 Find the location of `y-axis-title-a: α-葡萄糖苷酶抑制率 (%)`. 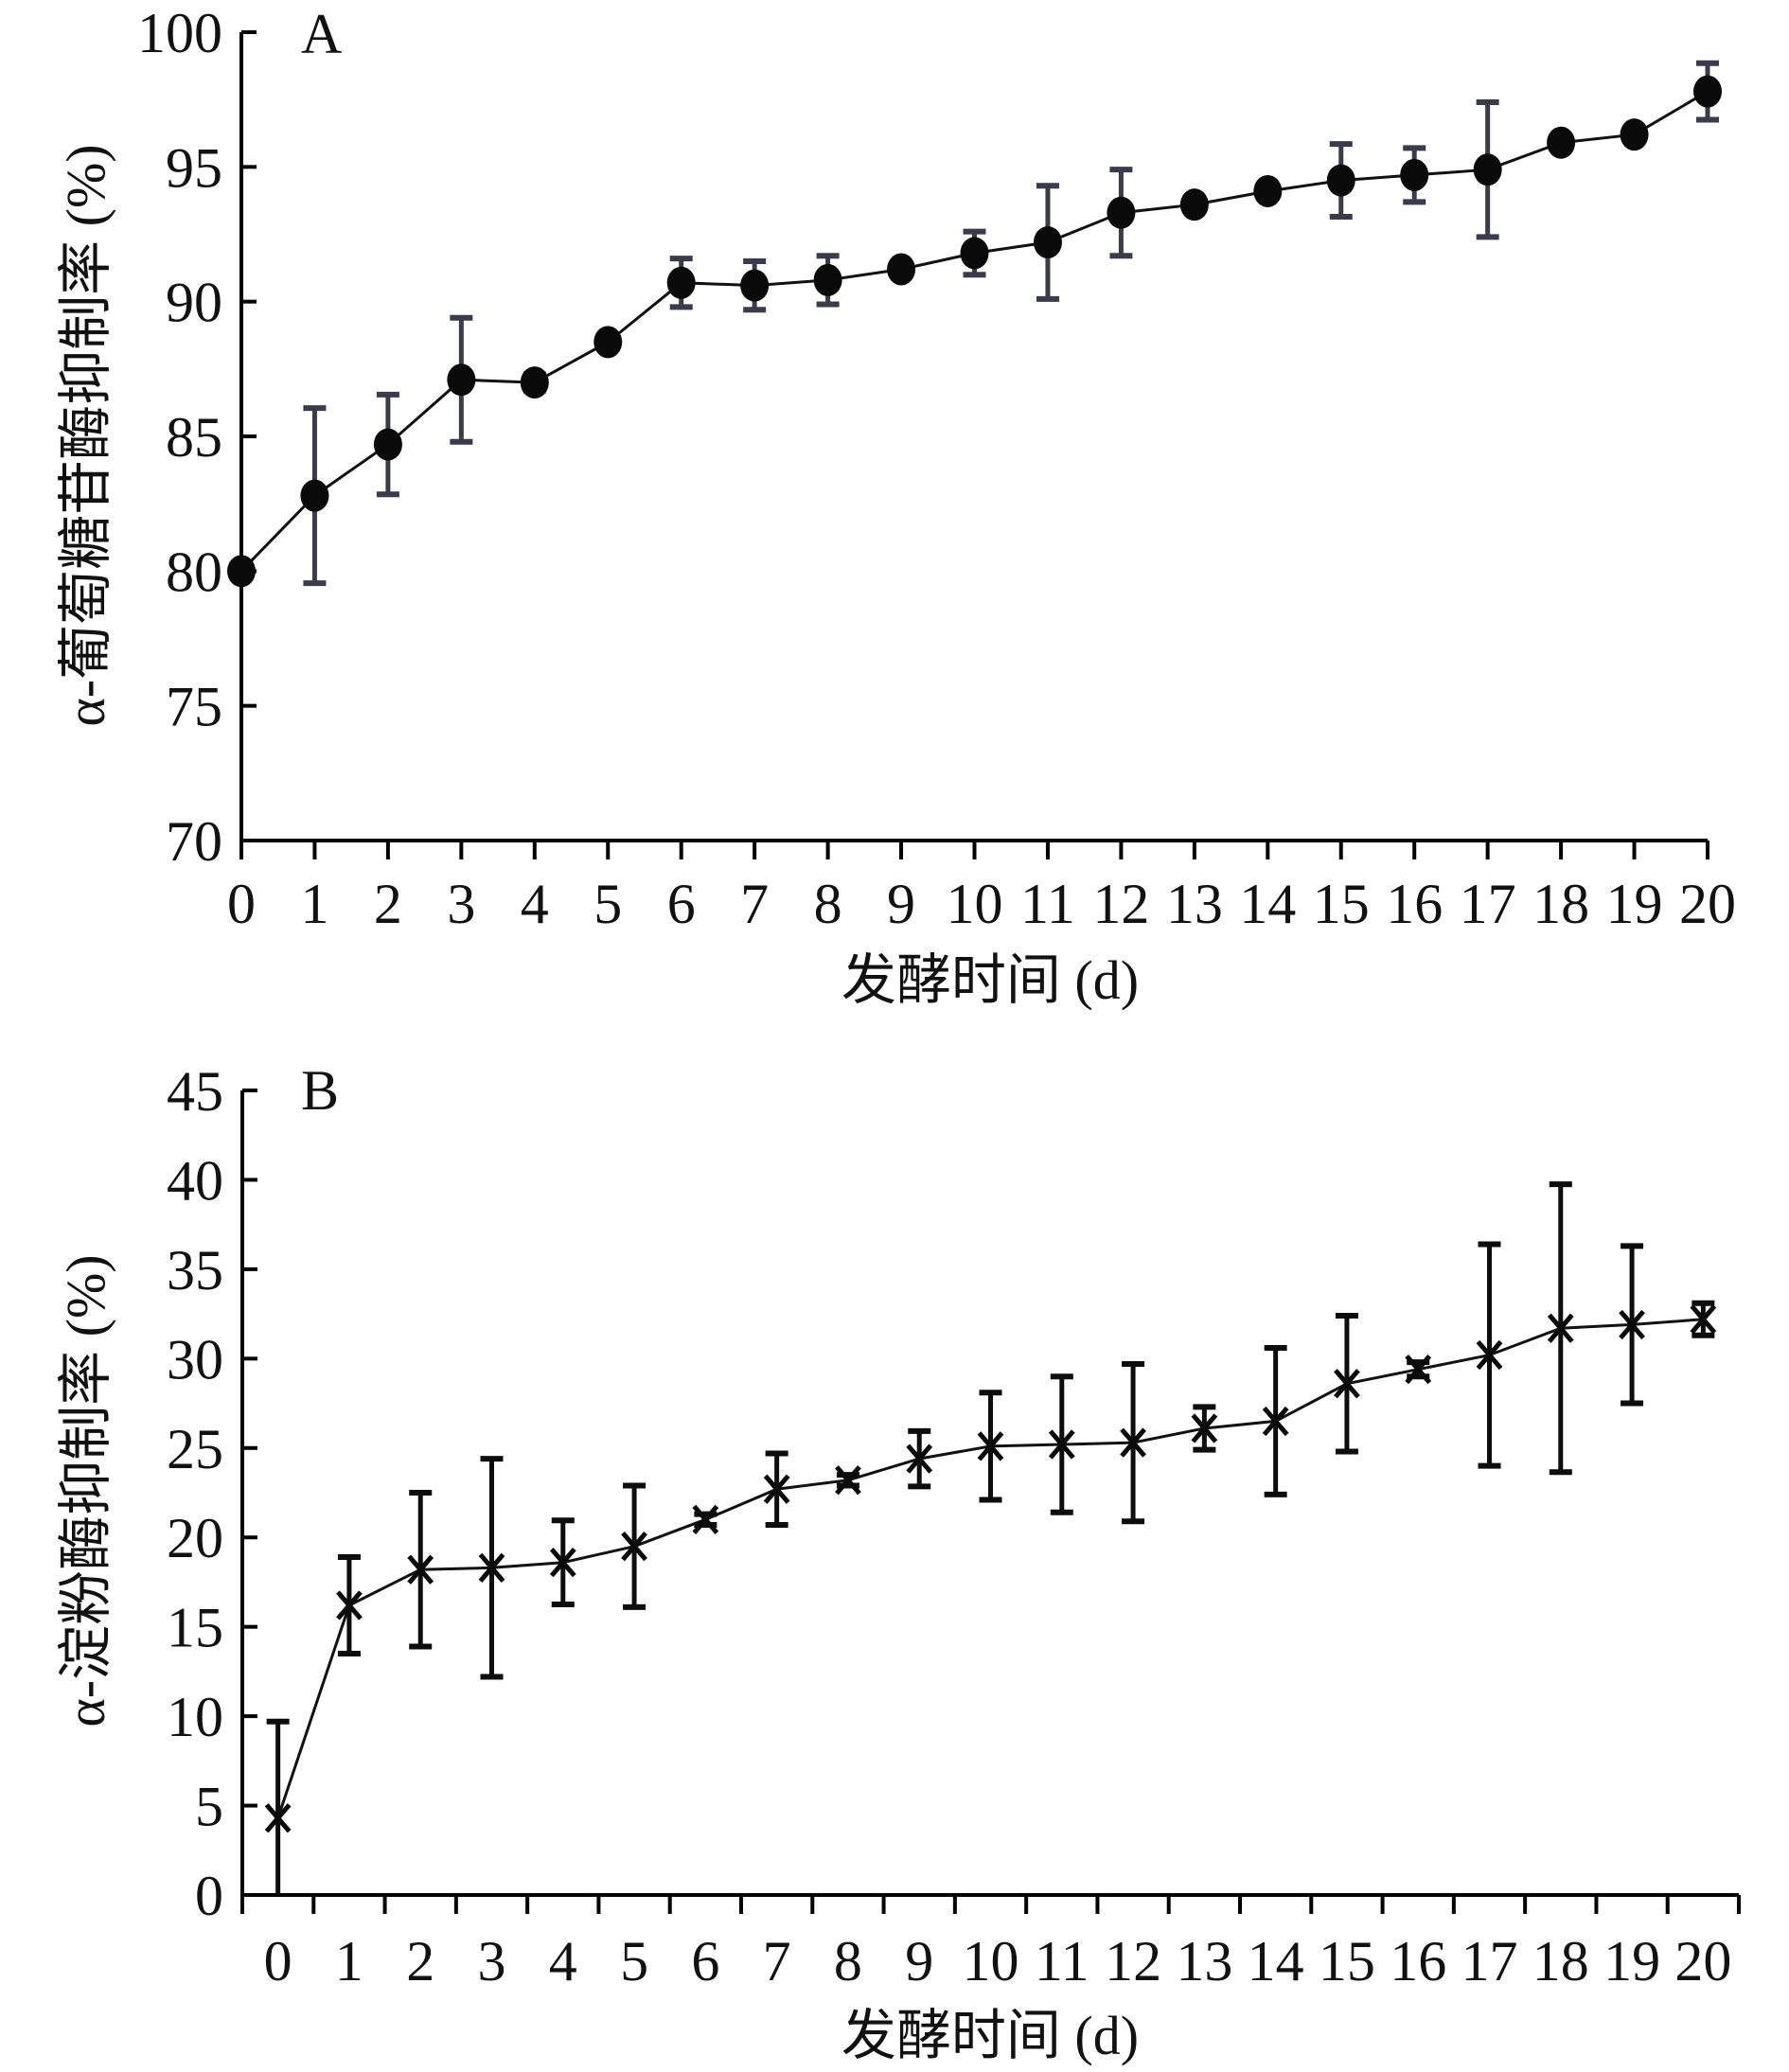

y-axis-title-a: α-葡萄糖苷酶抑制率 (%) is located at coordinates (86, 435).